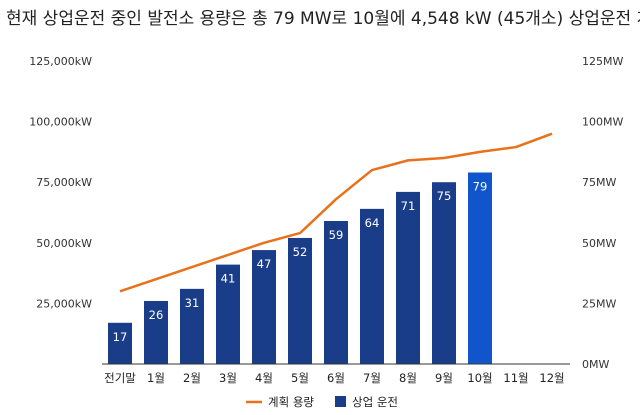  I want to click on category-label: 1월, so click(156, 378).